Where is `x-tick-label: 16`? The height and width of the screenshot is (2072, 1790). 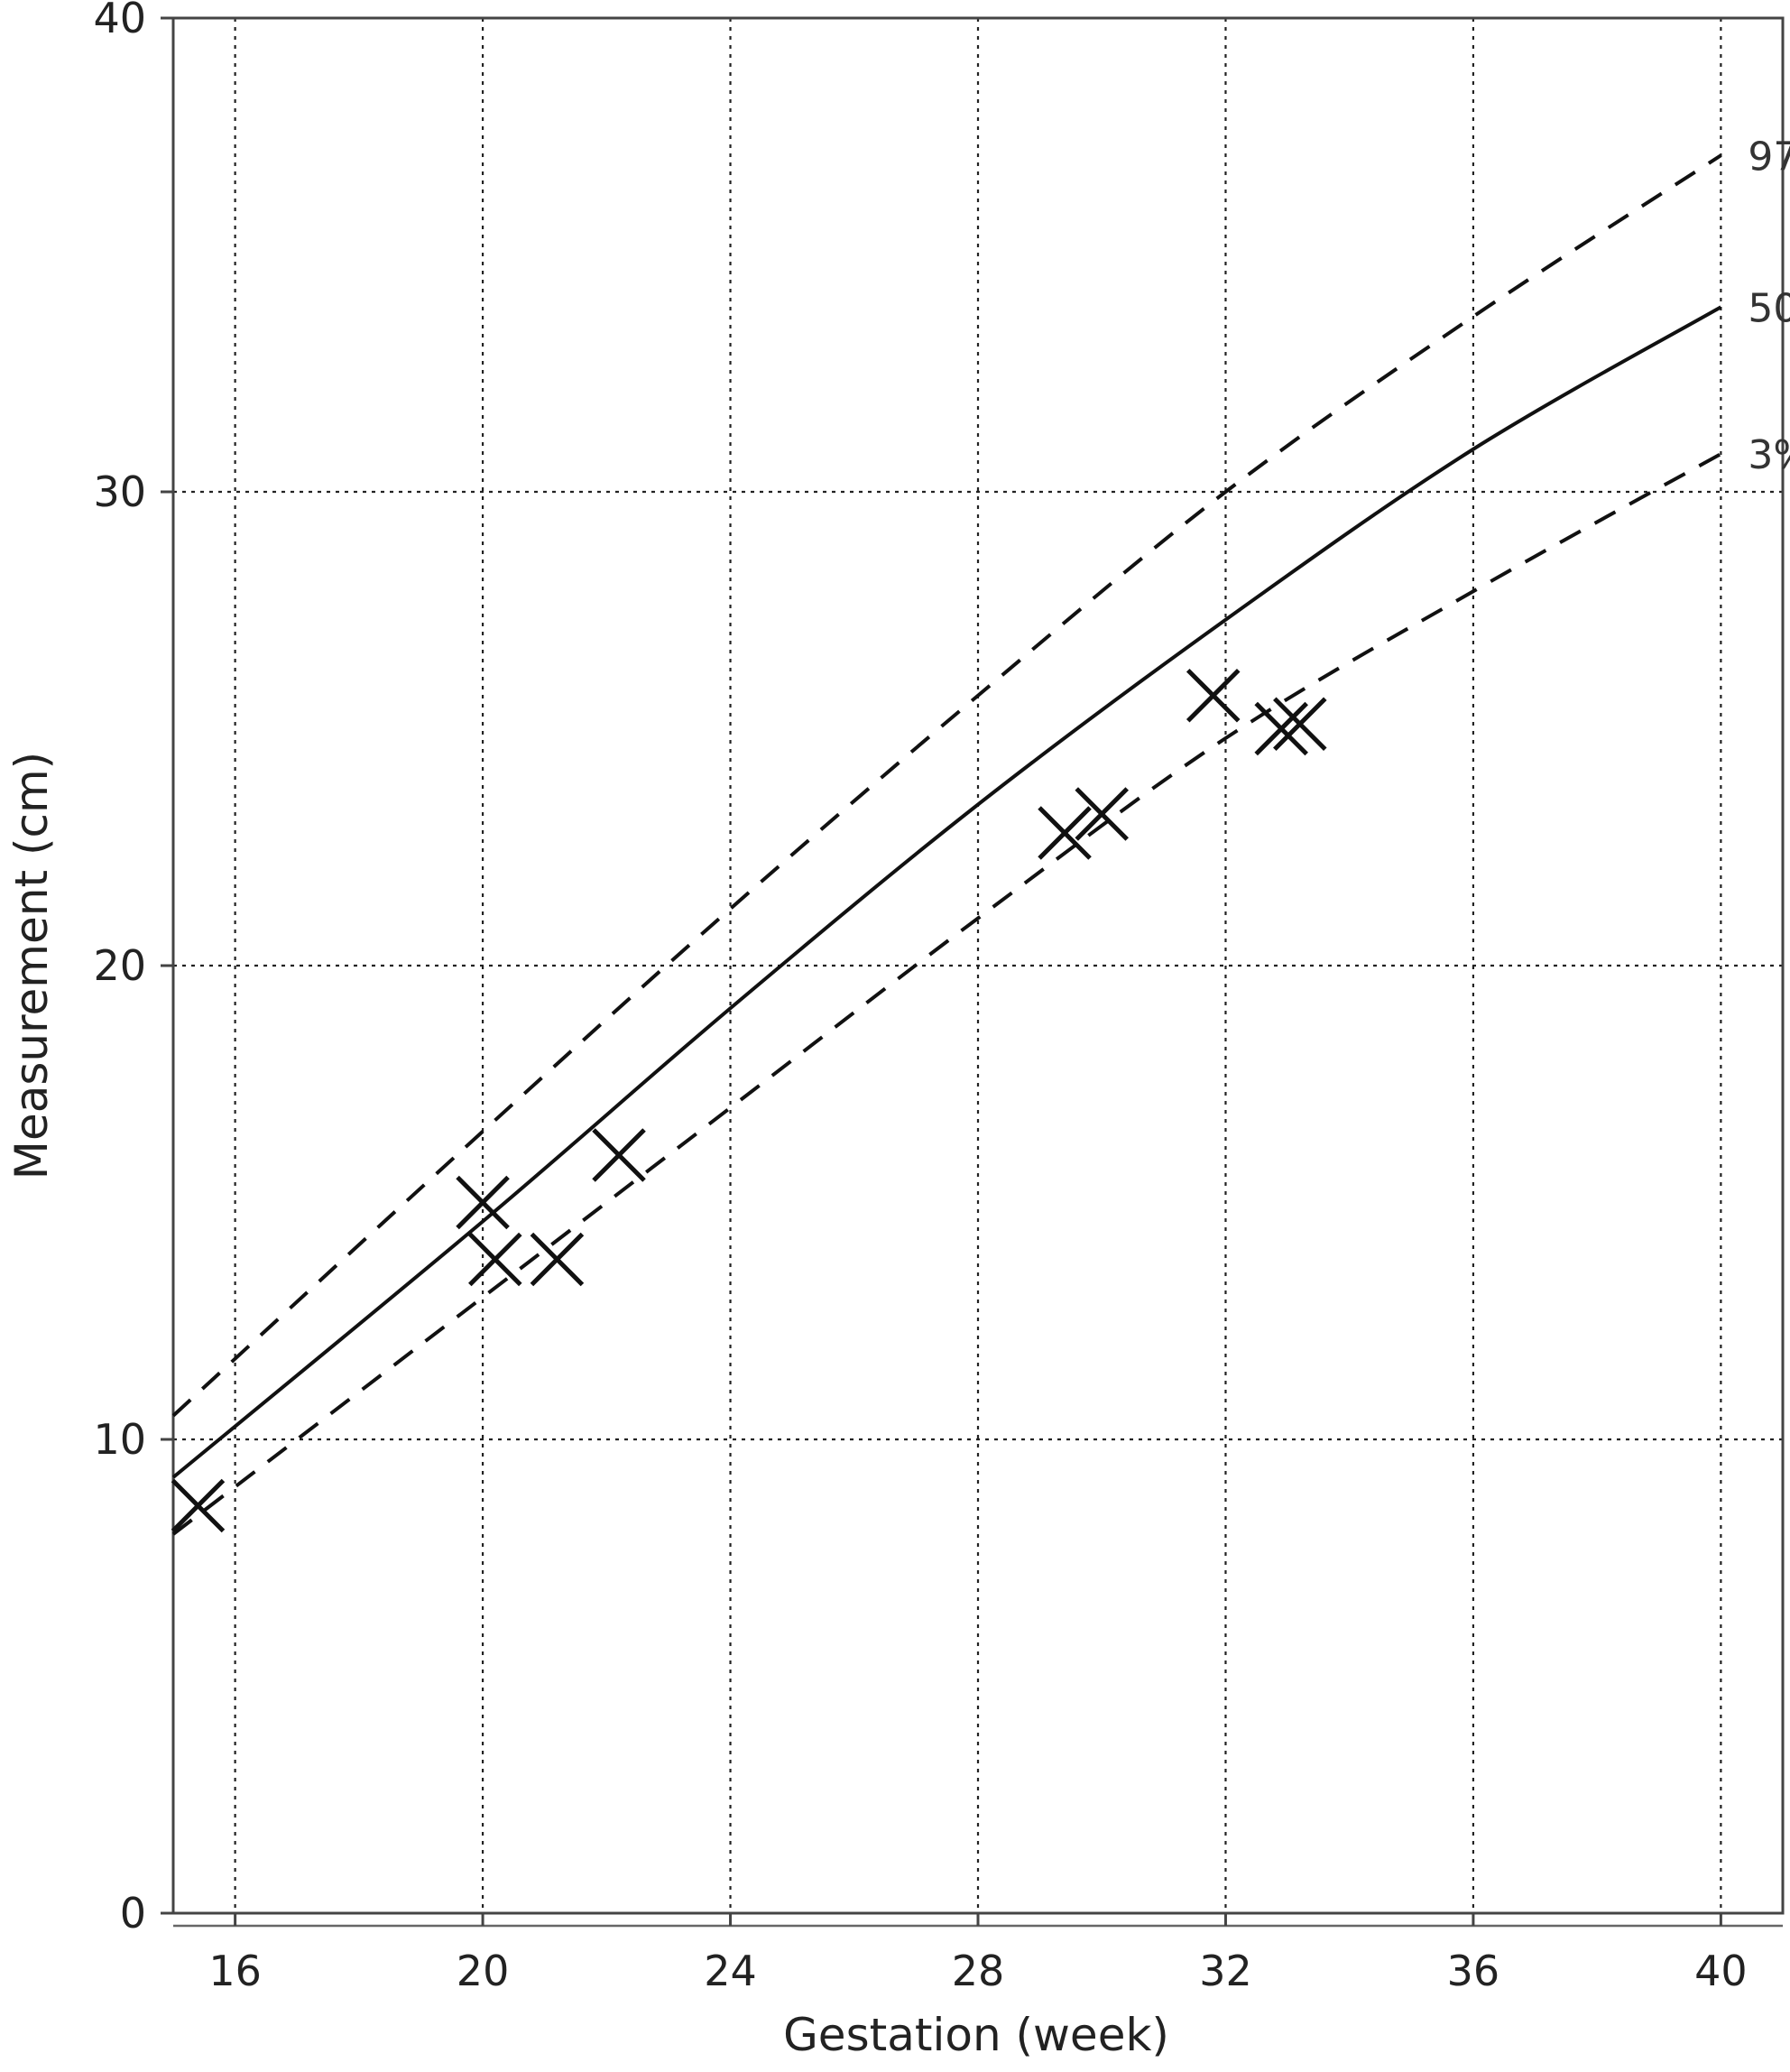
x-tick-label: 16 is located at coordinates (235, 1971).